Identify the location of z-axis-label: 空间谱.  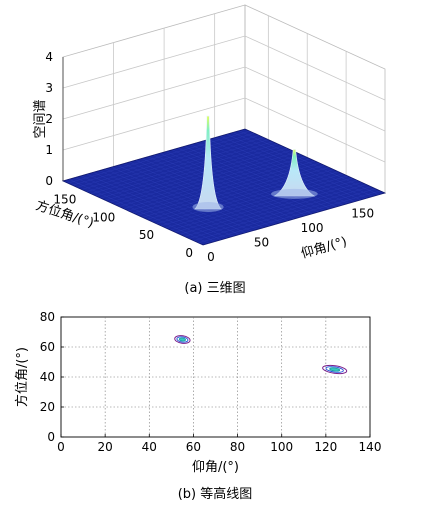
(40, 118).